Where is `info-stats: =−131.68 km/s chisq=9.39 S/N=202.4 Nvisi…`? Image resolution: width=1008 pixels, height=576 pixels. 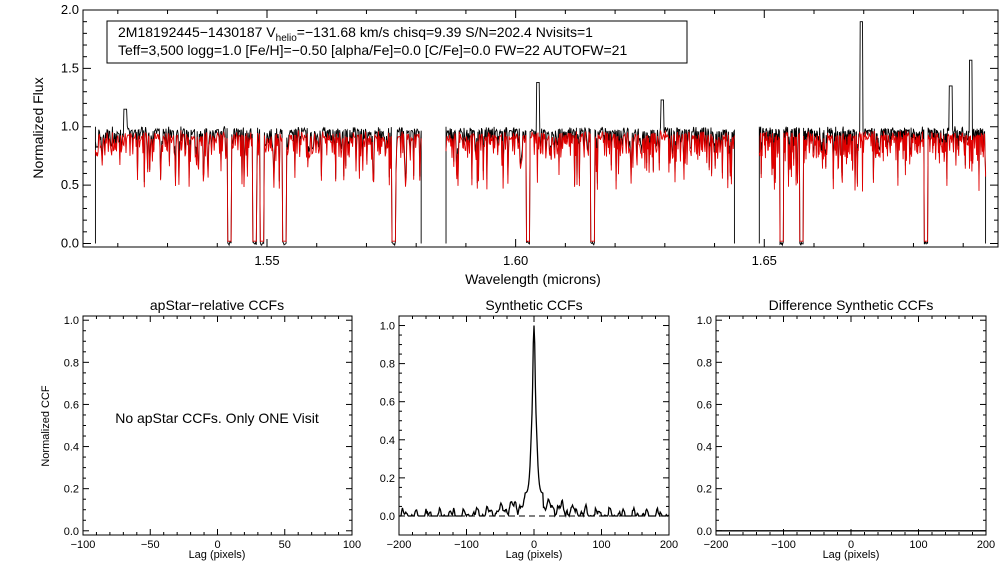 info-stats: =−131.68 km/s chisq=9.39 S/N=202.4 Nvisi… is located at coordinates (445, 32).